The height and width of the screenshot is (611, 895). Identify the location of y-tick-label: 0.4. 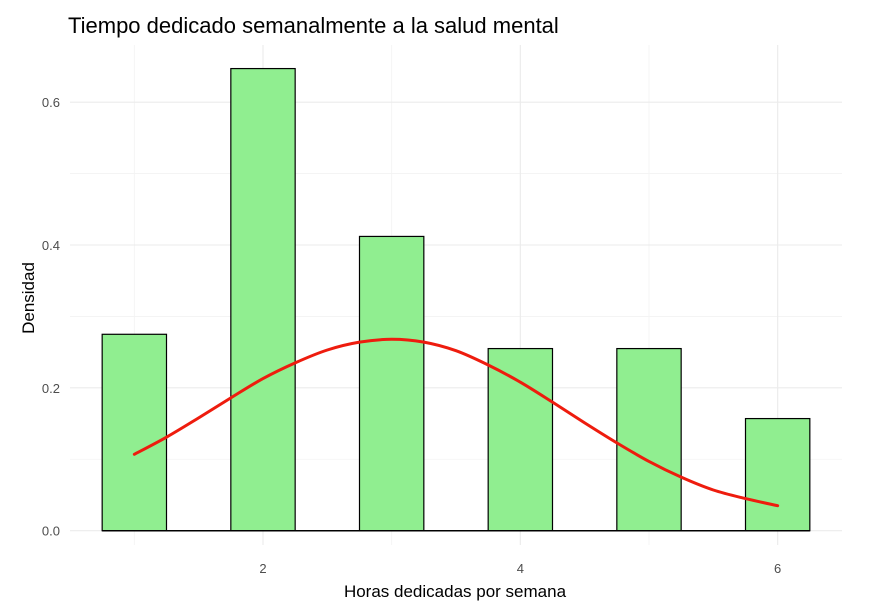
(51, 245).